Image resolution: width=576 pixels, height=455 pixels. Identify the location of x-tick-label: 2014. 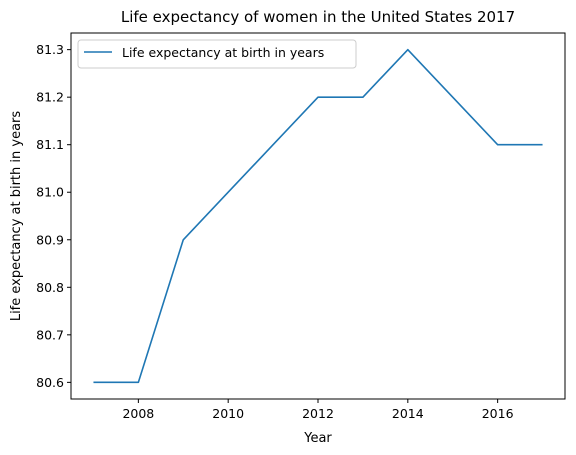
(408, 413).